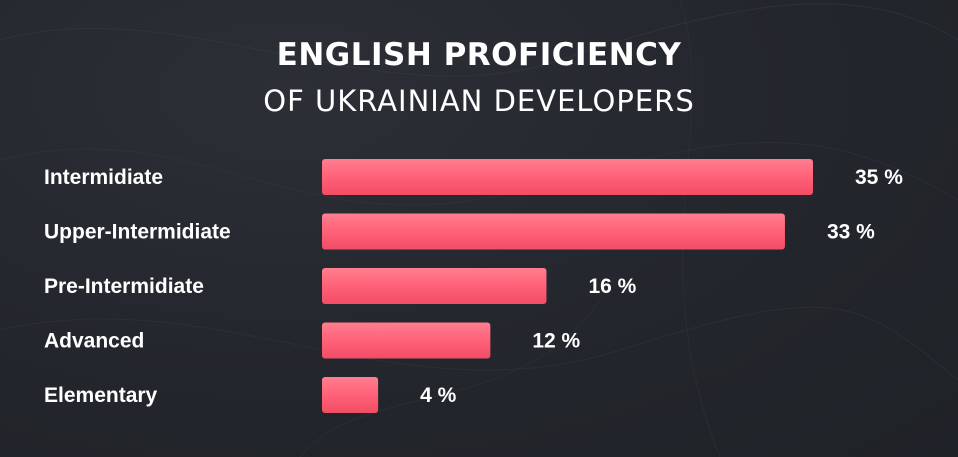 The image size is (958, 457). I want to click on chart-title-line-1: ENGLISH PROFICIENCY, so click(479, 55).